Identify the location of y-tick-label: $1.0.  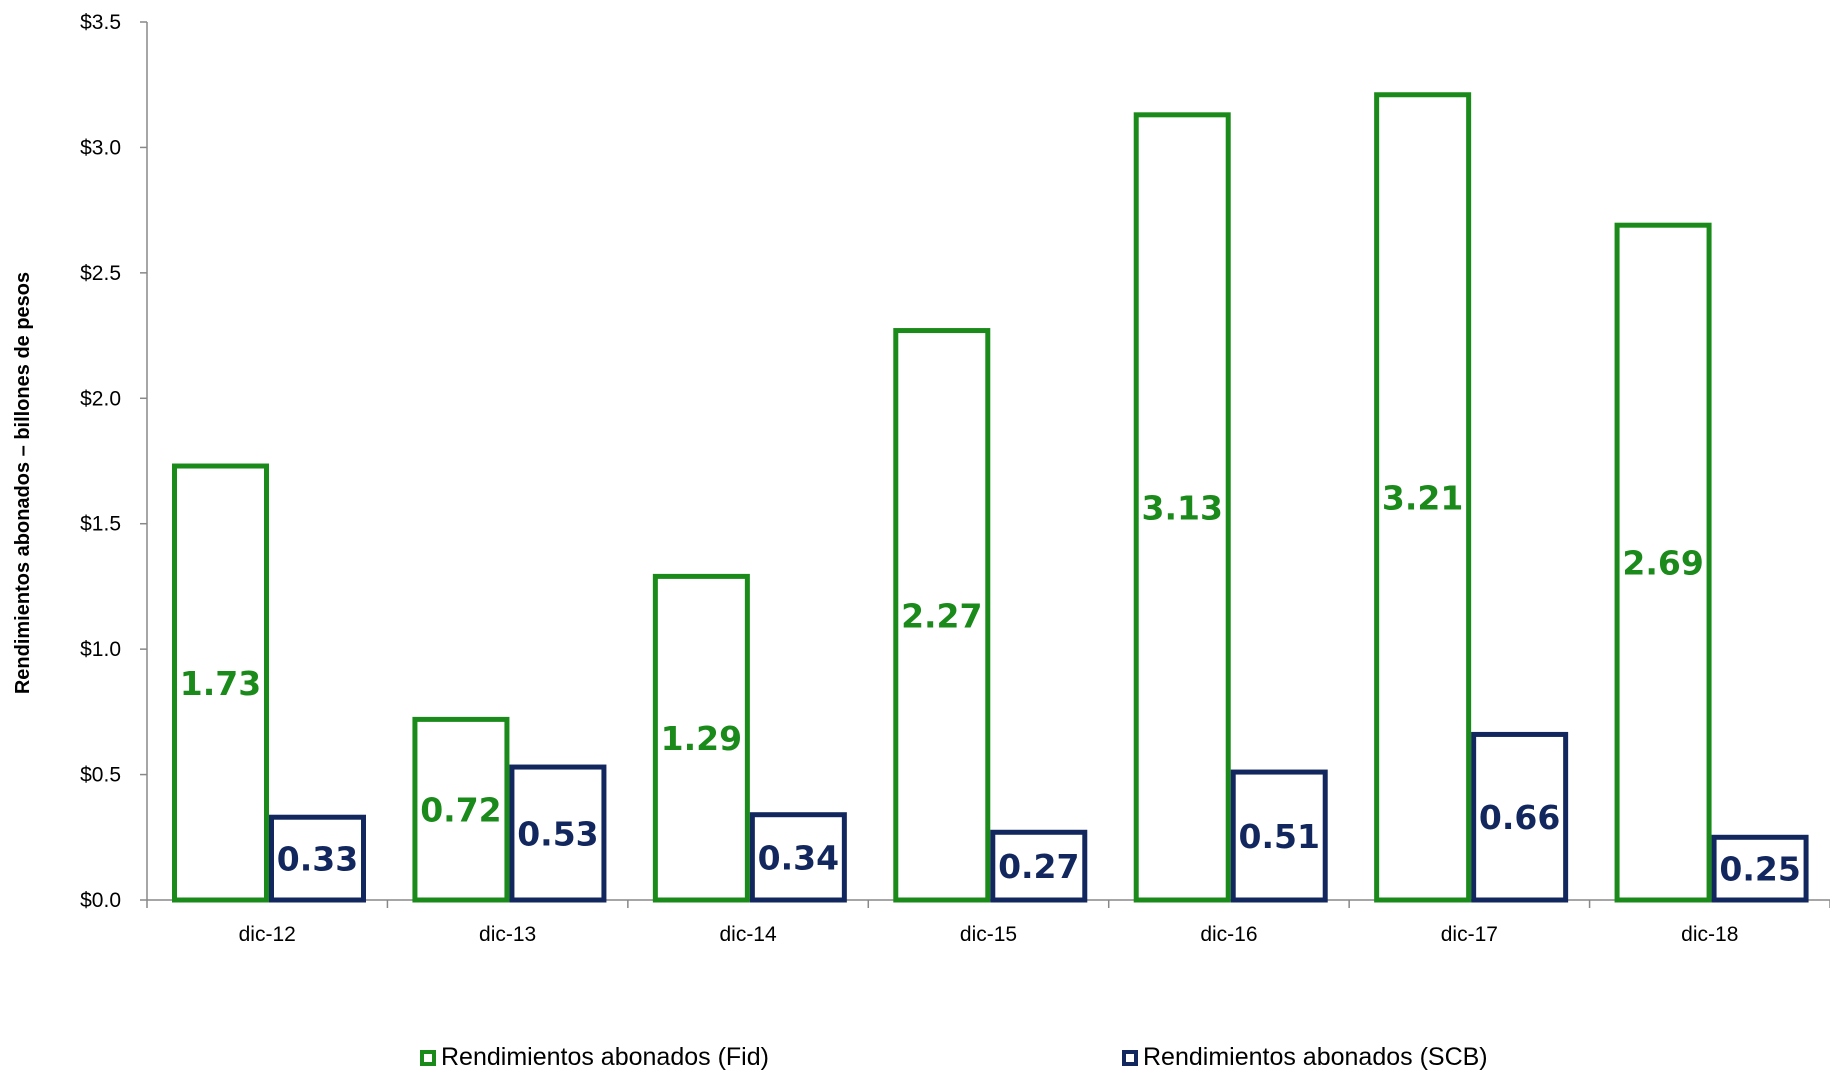
(100, 649).